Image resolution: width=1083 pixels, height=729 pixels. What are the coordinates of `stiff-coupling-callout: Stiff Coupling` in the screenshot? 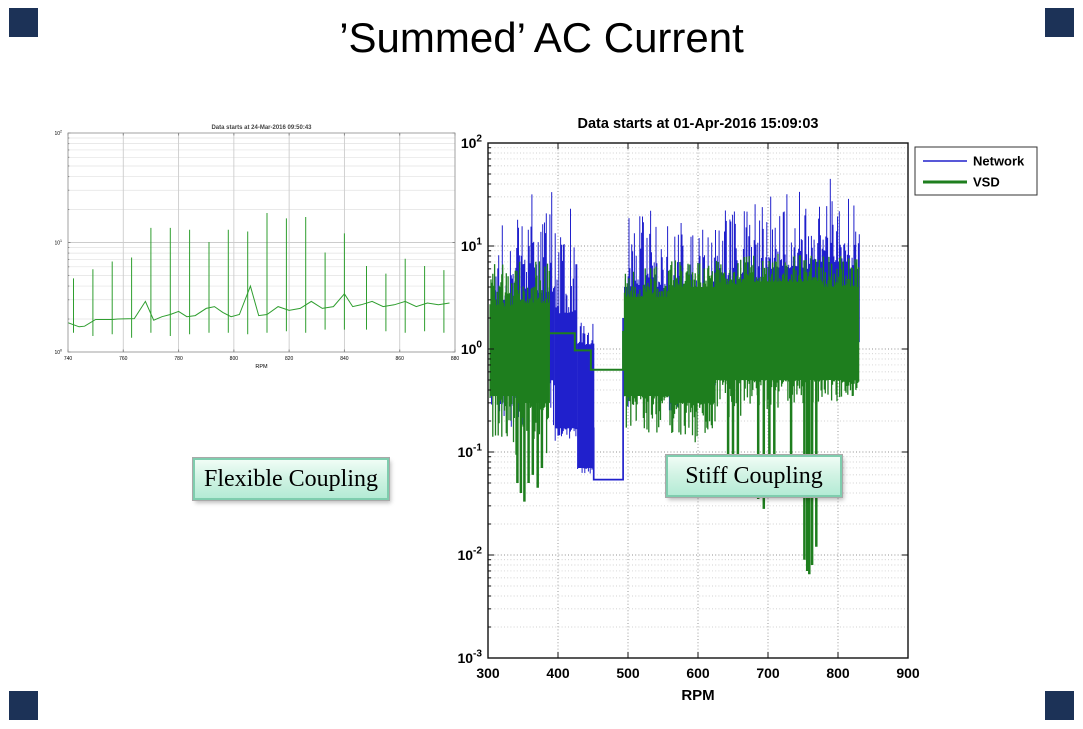 It's located at (754, 476).